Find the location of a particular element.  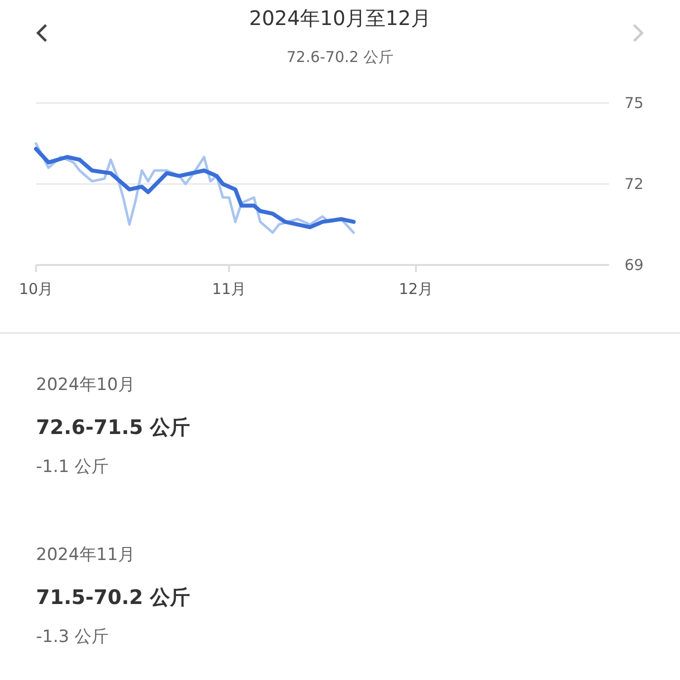

text: 2024年11月 is located at coordinates (85, 555).